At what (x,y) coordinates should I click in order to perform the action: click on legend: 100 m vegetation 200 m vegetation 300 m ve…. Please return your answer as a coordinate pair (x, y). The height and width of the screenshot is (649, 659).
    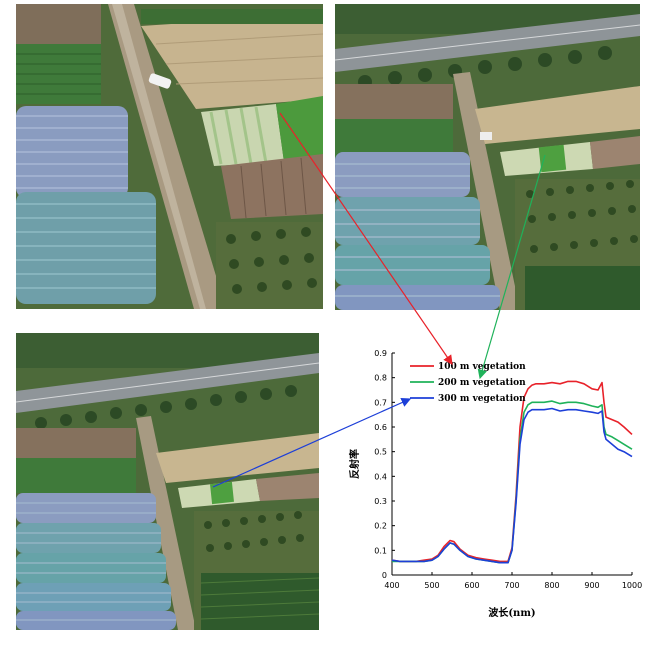
    Looking at the image, I should click on (468, 383).